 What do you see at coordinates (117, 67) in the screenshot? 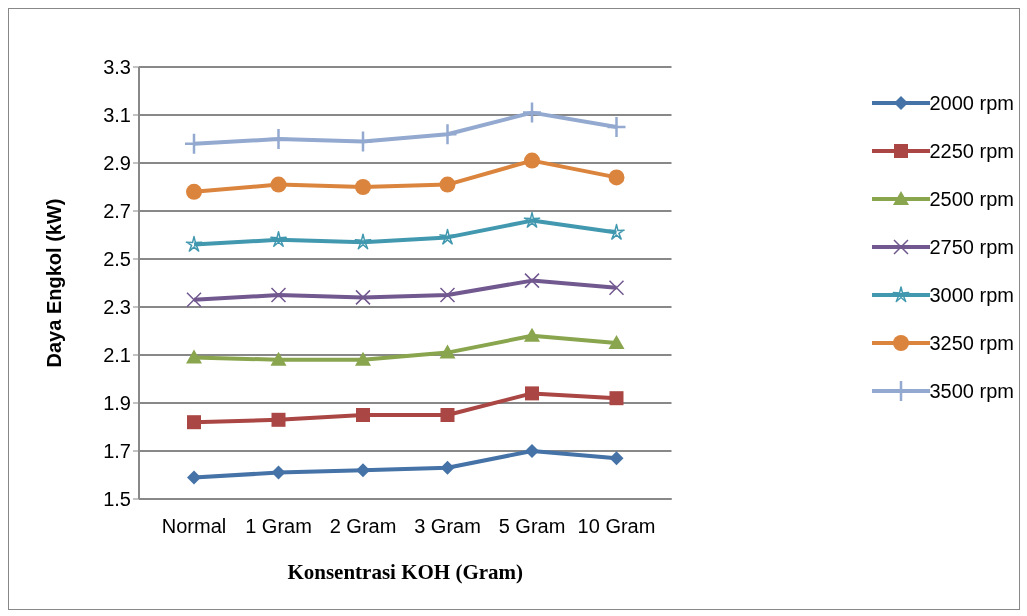
I see `y-tick-label: 3.3` at bounding box center [117, 67].